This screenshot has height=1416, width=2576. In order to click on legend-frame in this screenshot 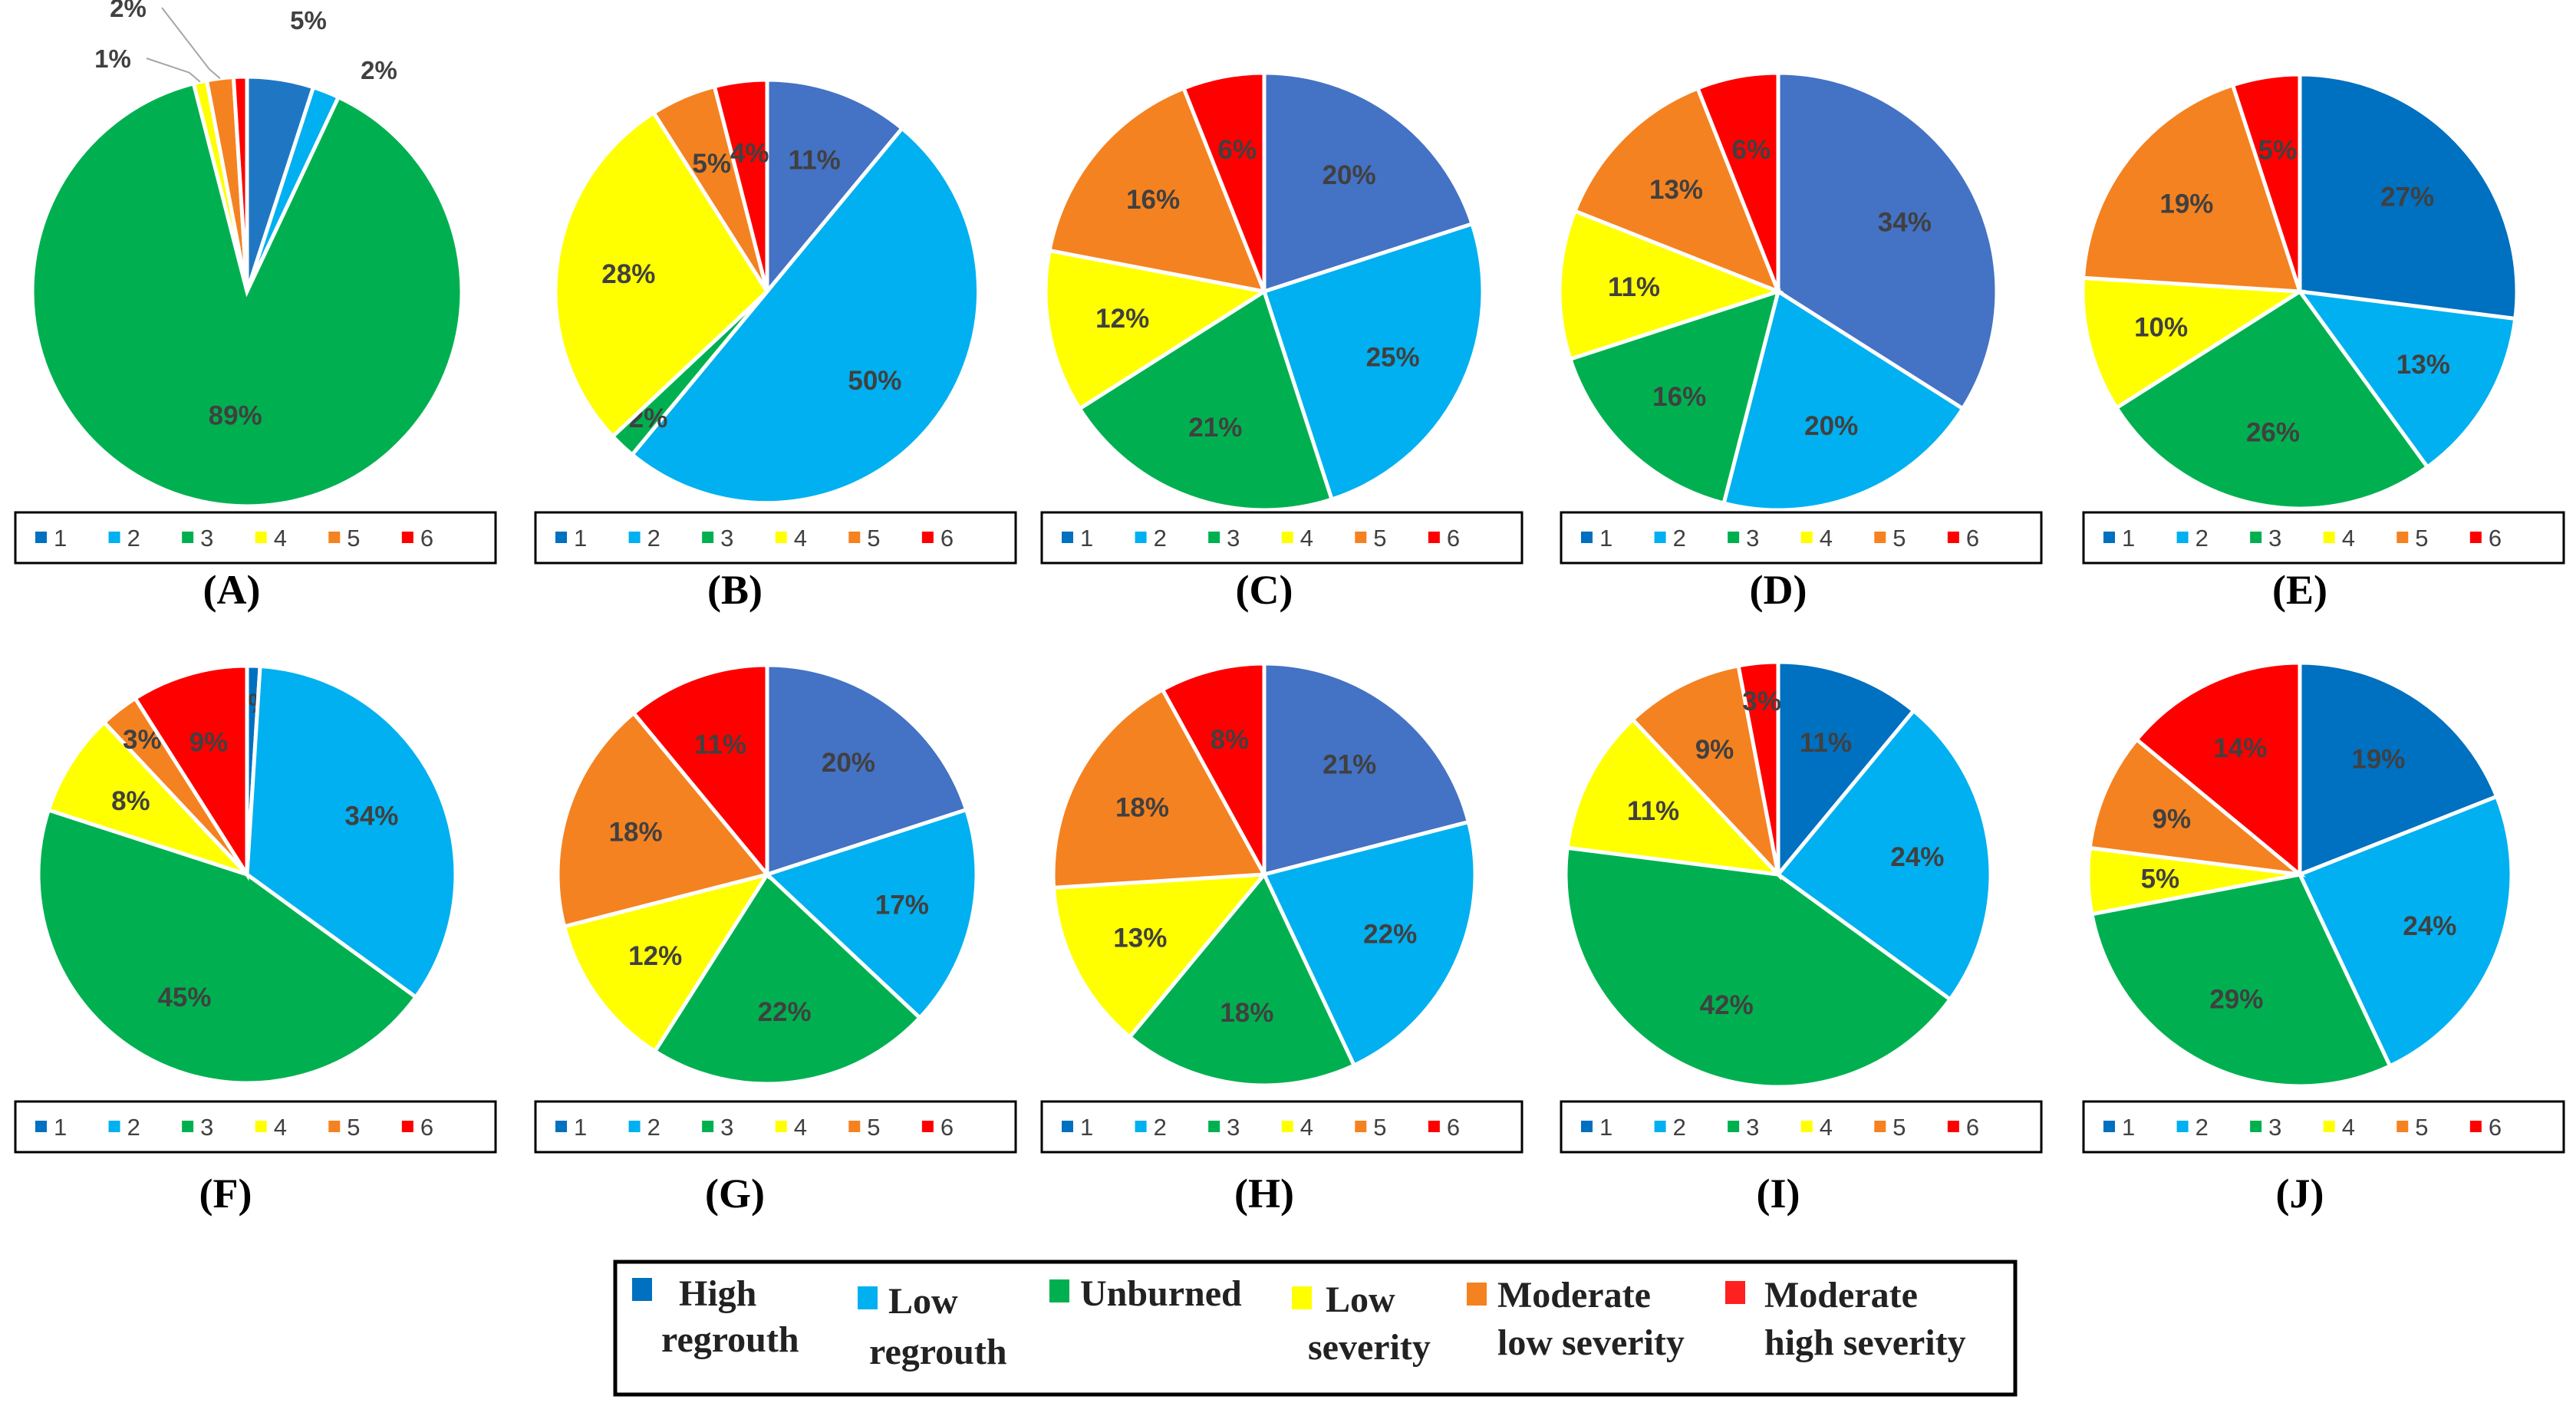, I will do `click(2323, 538)`.